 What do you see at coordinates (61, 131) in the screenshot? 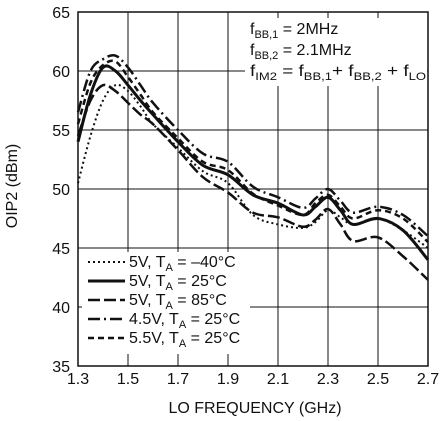
I see `y-tick-label: 55` at bounding box center [61, 131].